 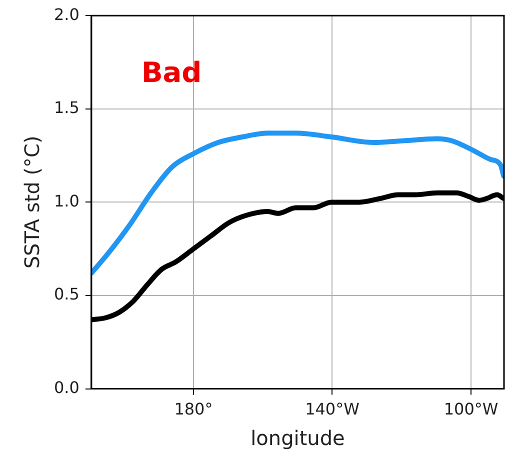 I want to click on y-axis-title: SSTA std (°C), so click(x=32, y=202).